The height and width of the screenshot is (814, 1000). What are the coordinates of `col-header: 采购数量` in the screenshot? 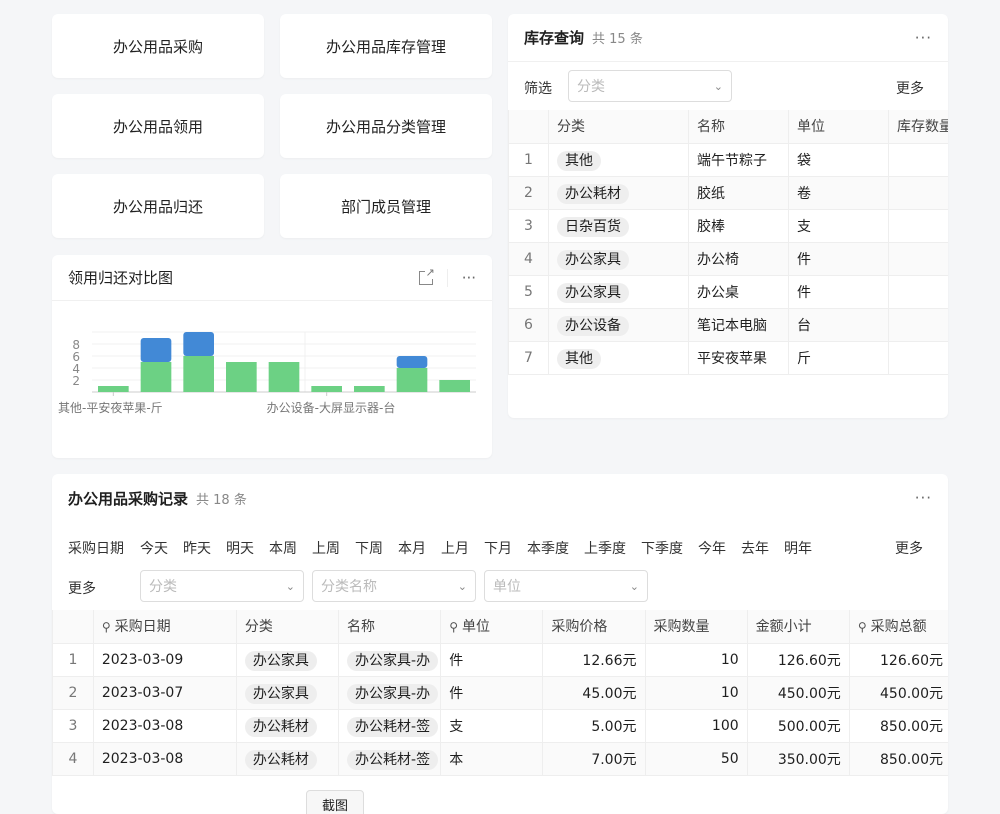 It's located at (696, 627).